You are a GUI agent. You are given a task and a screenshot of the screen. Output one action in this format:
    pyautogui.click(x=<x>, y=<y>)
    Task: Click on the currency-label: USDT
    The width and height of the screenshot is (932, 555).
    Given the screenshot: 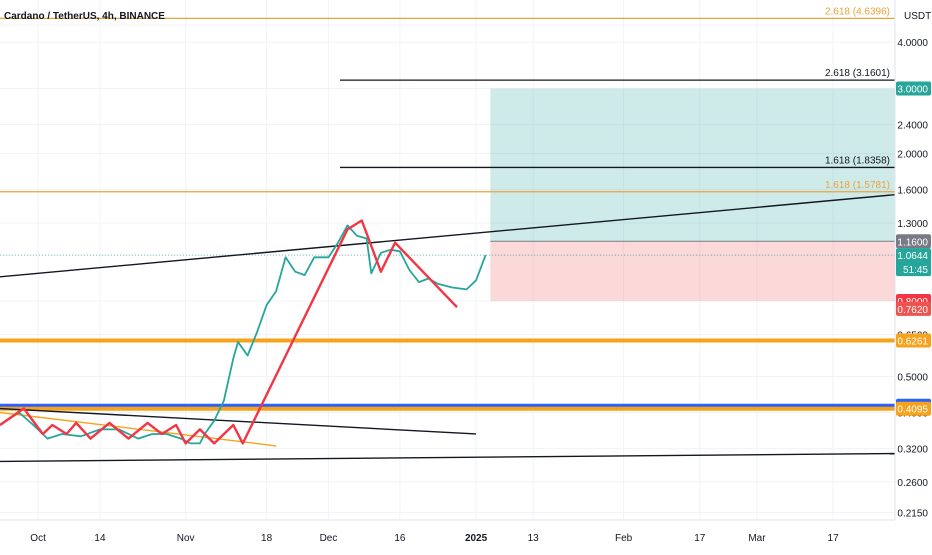 What is the action you would take?
    pyautogui.click(x=917, y=16)
    